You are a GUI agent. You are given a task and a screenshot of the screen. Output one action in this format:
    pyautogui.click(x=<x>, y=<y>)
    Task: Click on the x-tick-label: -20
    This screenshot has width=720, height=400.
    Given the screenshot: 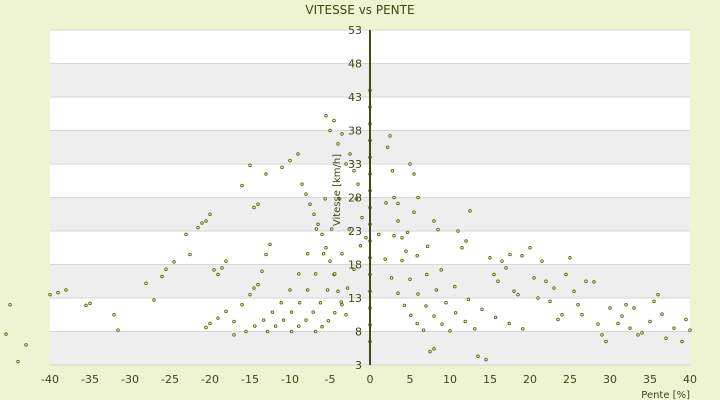 What is the action you would take?
    pyautogui.click(x=210, y=379)
    